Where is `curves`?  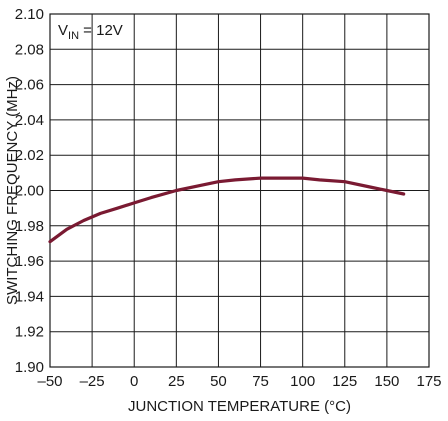 curves is located at coordinates (227, 210).